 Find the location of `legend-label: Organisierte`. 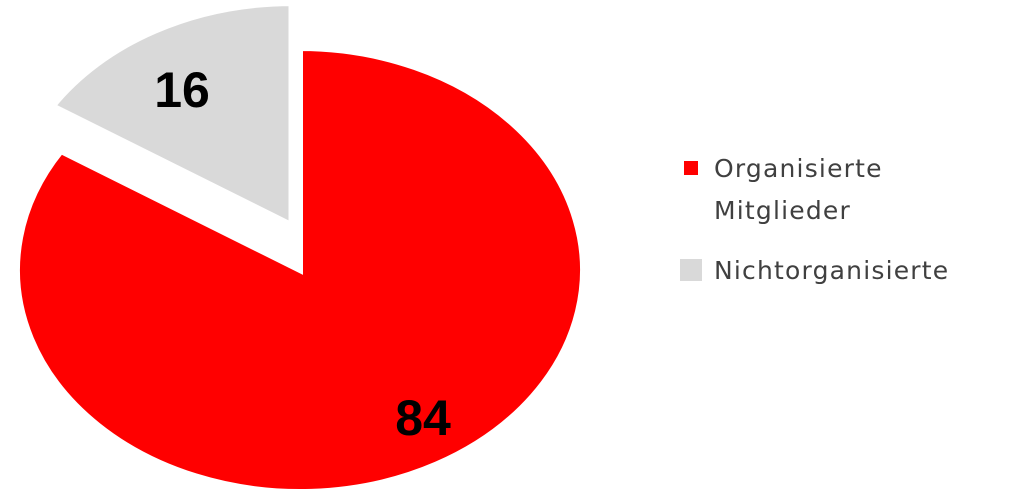

legend-label: Organisierte is located at coordinates (798, 168).